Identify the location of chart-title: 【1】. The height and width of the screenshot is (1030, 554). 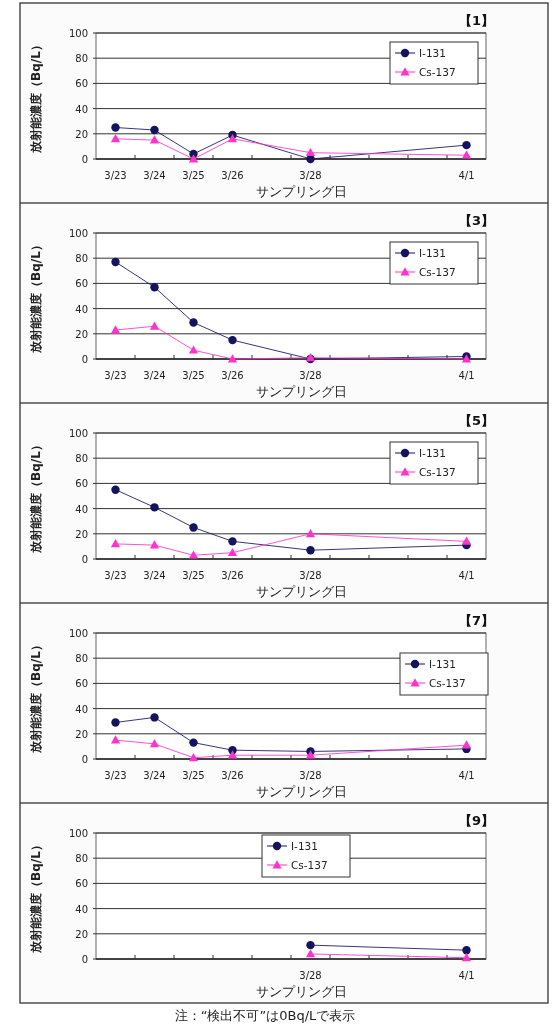
(476, 20).